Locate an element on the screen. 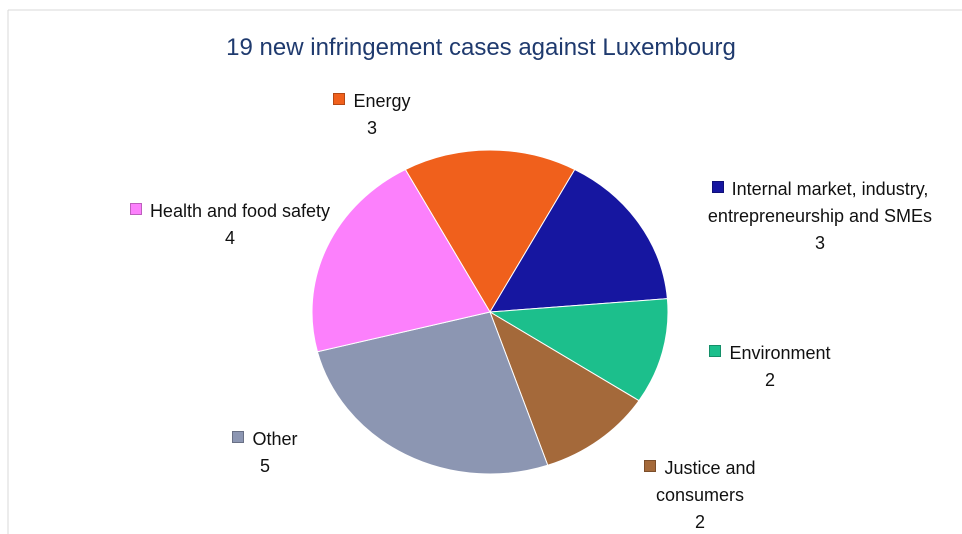 Image resolution: width=962 pixels, height=534 pixels. slice-label: Justice and consumers 2 is located at coordinates (700, 494).